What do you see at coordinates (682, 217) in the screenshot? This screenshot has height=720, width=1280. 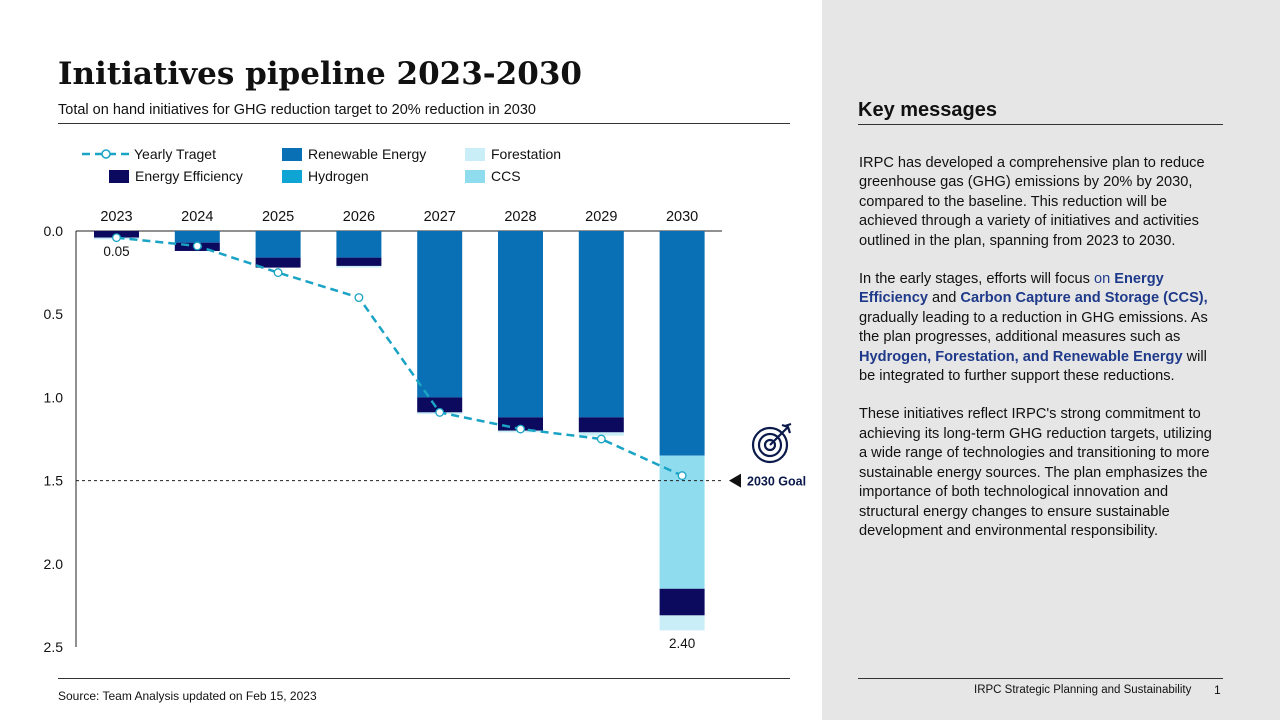 I see `x-category-label: 2030` at bounding box center [682, 217].